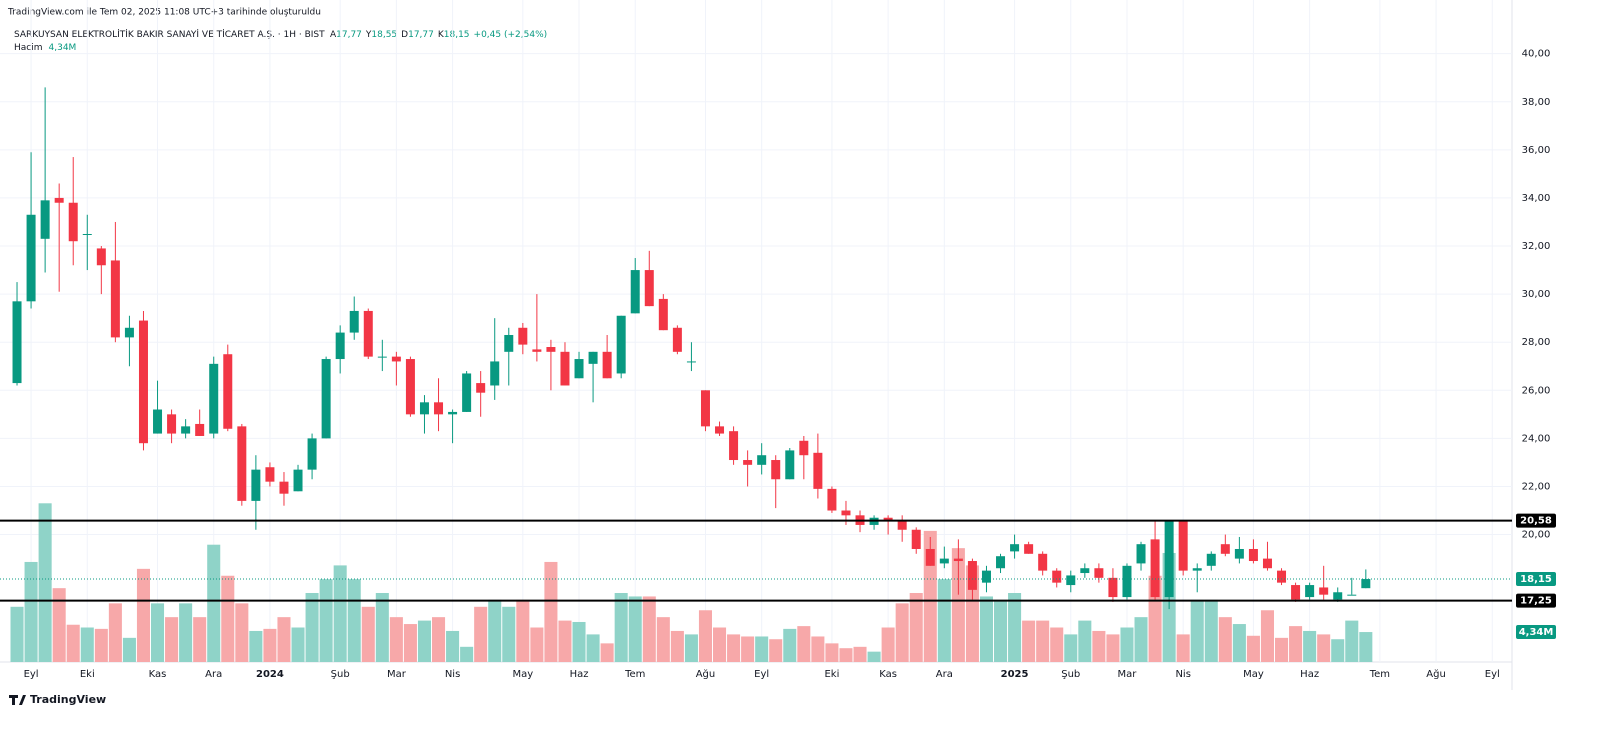  What do you see at coordinates (511, 35) in the screenshot?
I see `change: +0,45 (+2,54%)` at bounding box center [511, 35].